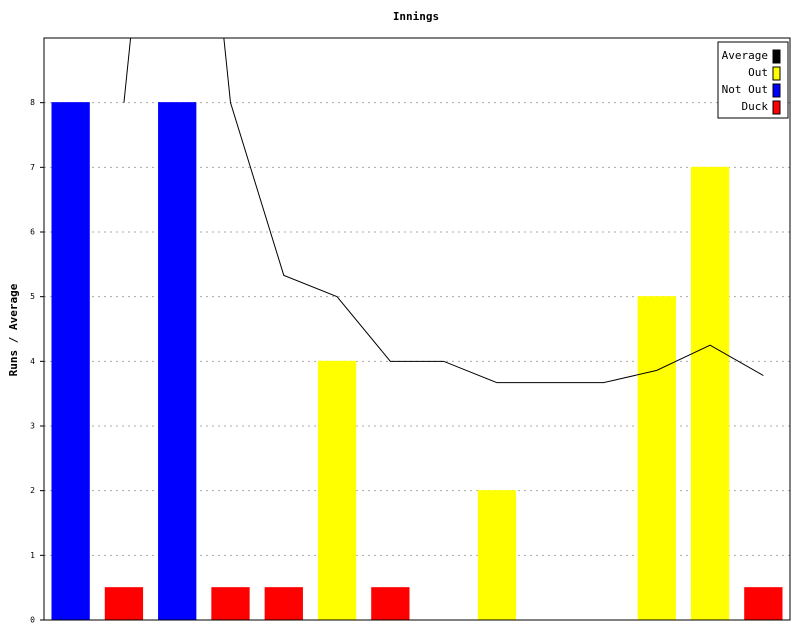 The width and height of the screenshot is (800, 640). What do you see at coordinates (416, 16) in the screenshot?
I see `chart-title: Innings` at bounding box center [416, 16].